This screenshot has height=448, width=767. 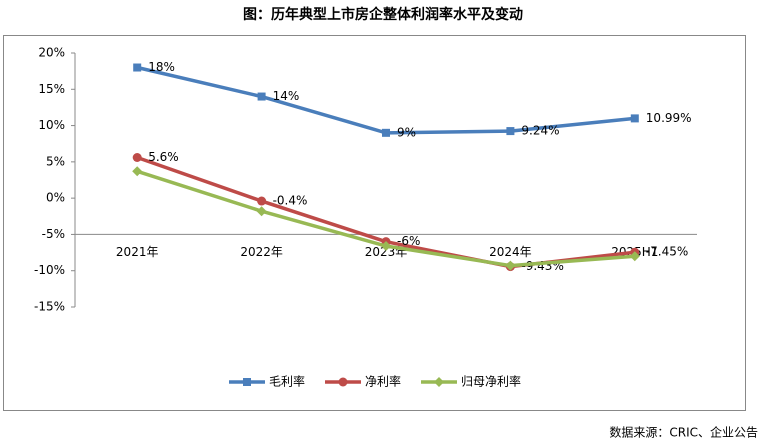 What do you see at coordinates (383, 14) in the screenshot?
I see `chart-title: 图：历年典型上市房企整体利润率水平及变动` at bounding box center [383, 14].